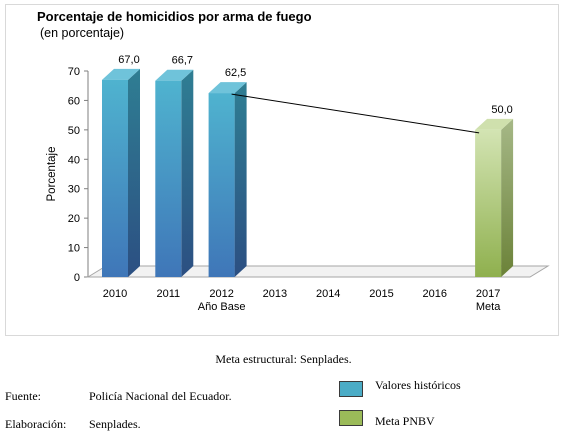 This screenshot has height=436, width=567. Describe the element at coordinates (36, 424) in the screenshot. I see `prepared-by-label: Elaboración:` at that location.